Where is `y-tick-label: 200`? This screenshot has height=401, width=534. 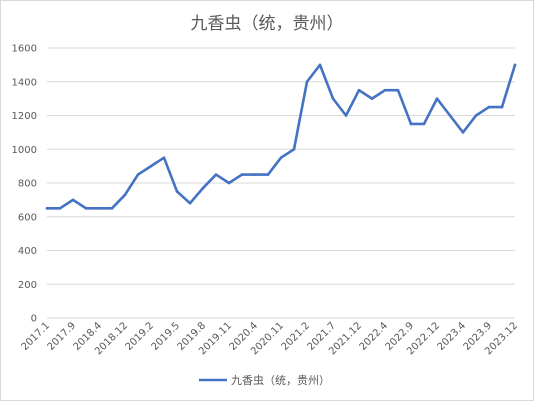 y-tick-label: 200 is located at coordinates (27, 285).